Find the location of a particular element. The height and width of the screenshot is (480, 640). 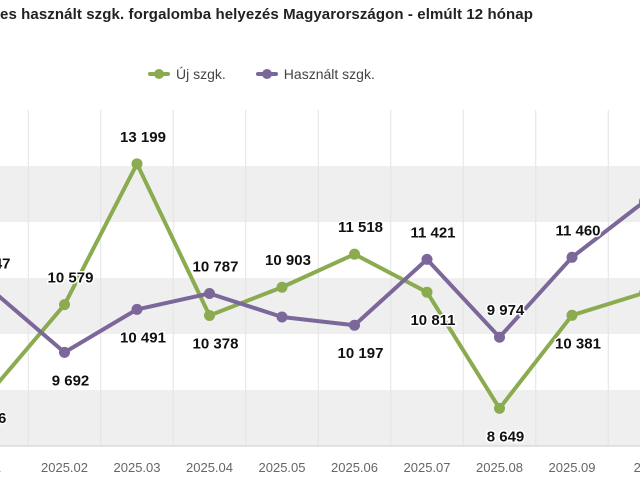

data-label-new: 26 is located at coordinates (3, 418).